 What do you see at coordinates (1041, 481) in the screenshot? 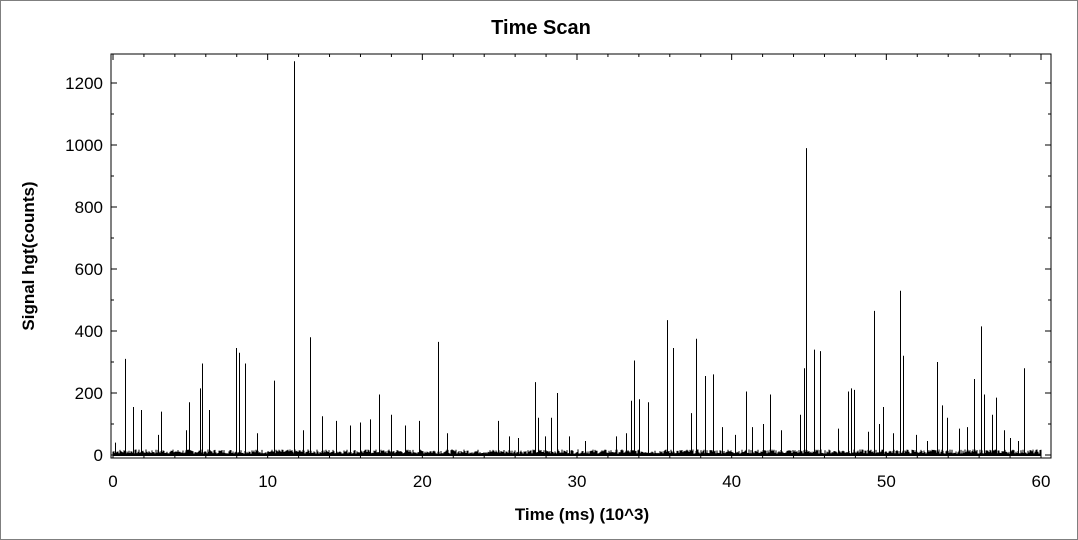
I see `x-tick-label: 60` at bounding box center [1041, 481].